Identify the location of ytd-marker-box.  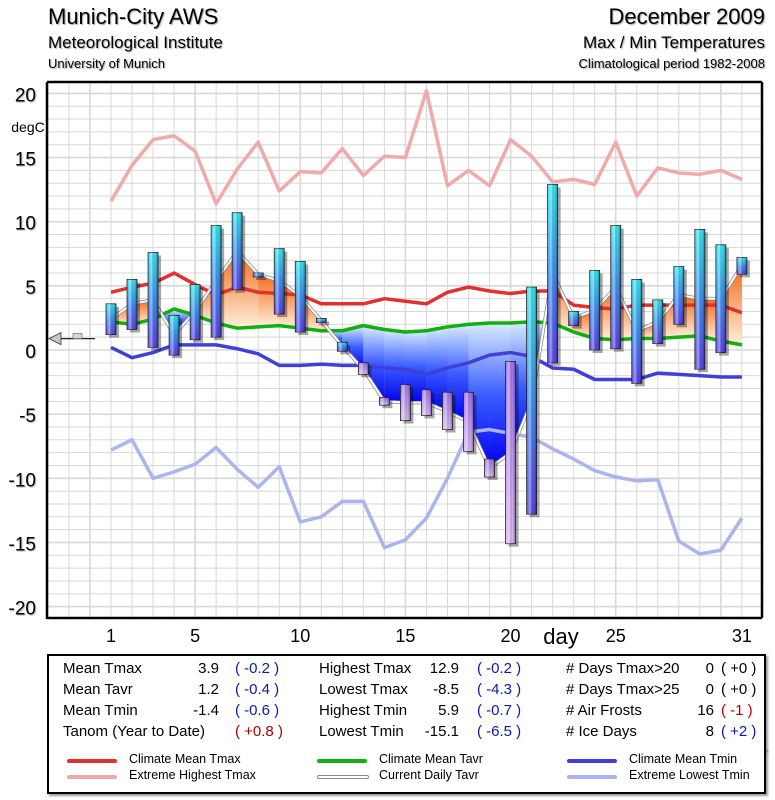
(77, 336).